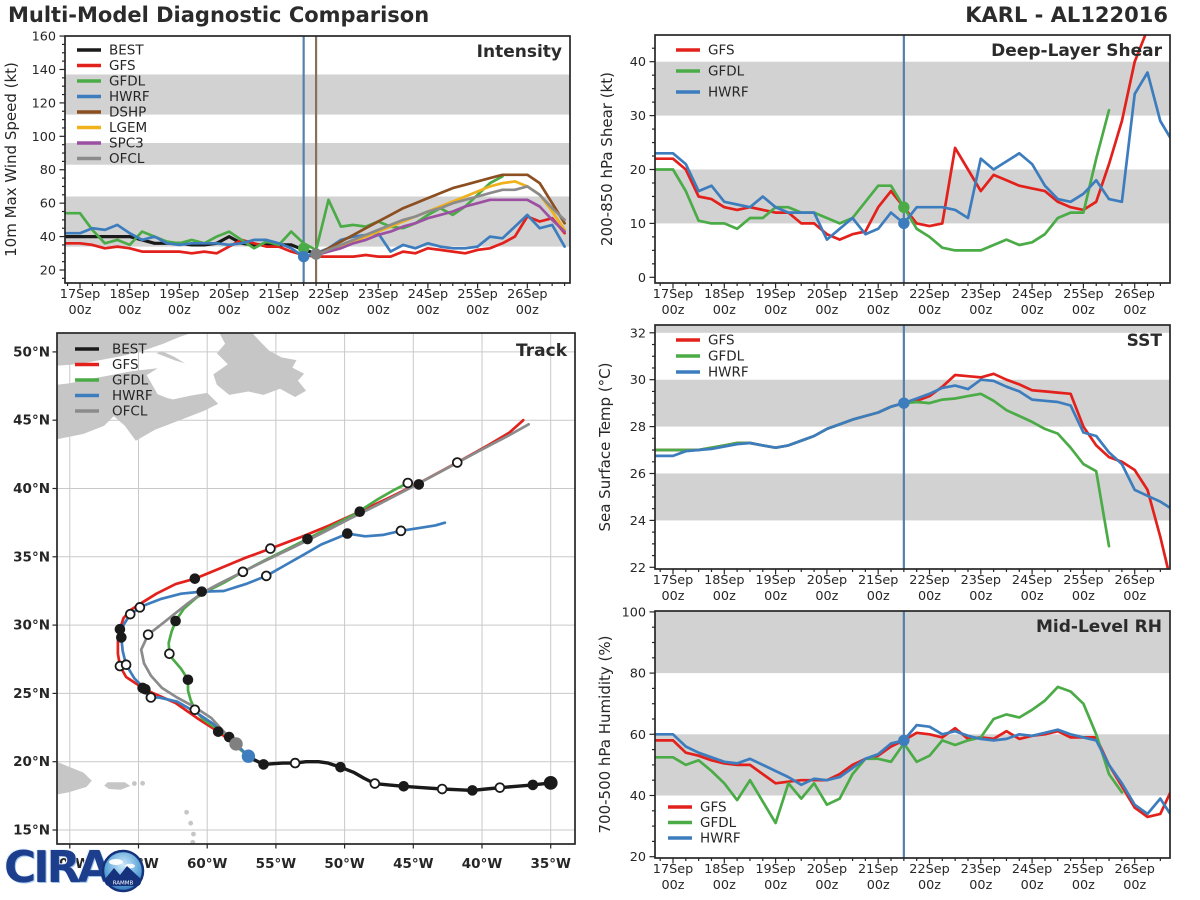 The height and width of the screenshot is (900, 1200). I want to click on sst-y-axis-label: Sea Surface Temp (°C), so click(605, 446).